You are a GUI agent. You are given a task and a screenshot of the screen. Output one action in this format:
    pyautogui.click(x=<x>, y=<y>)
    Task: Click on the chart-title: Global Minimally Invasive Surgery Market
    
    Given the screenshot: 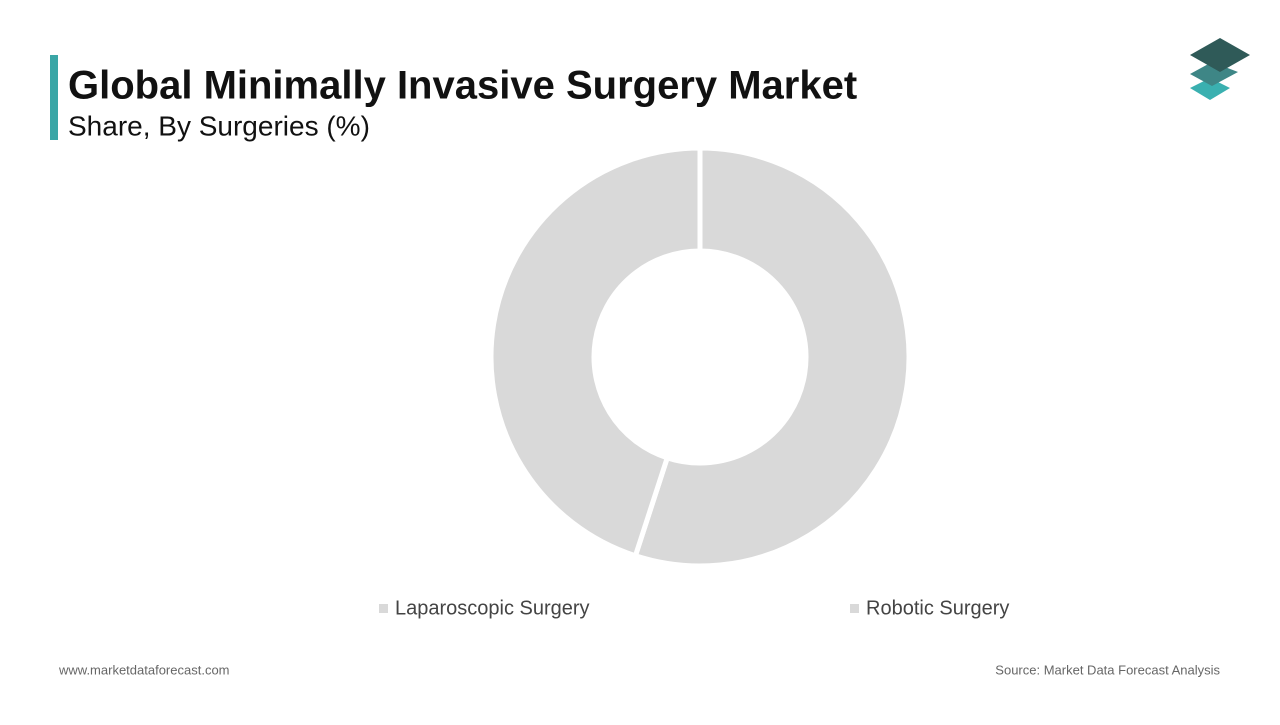 What is the action you would take?
    pyautogui.click(x=462, y=86)
    